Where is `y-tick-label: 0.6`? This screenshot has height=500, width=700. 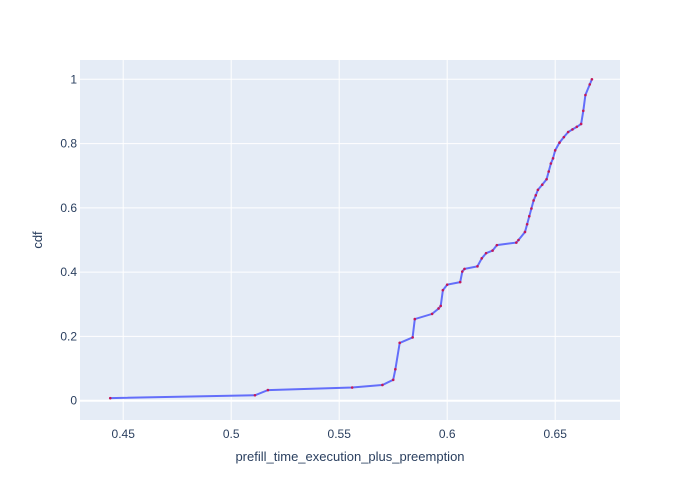 y-tick-label: 0.6 is located at coordinates (68, 208).